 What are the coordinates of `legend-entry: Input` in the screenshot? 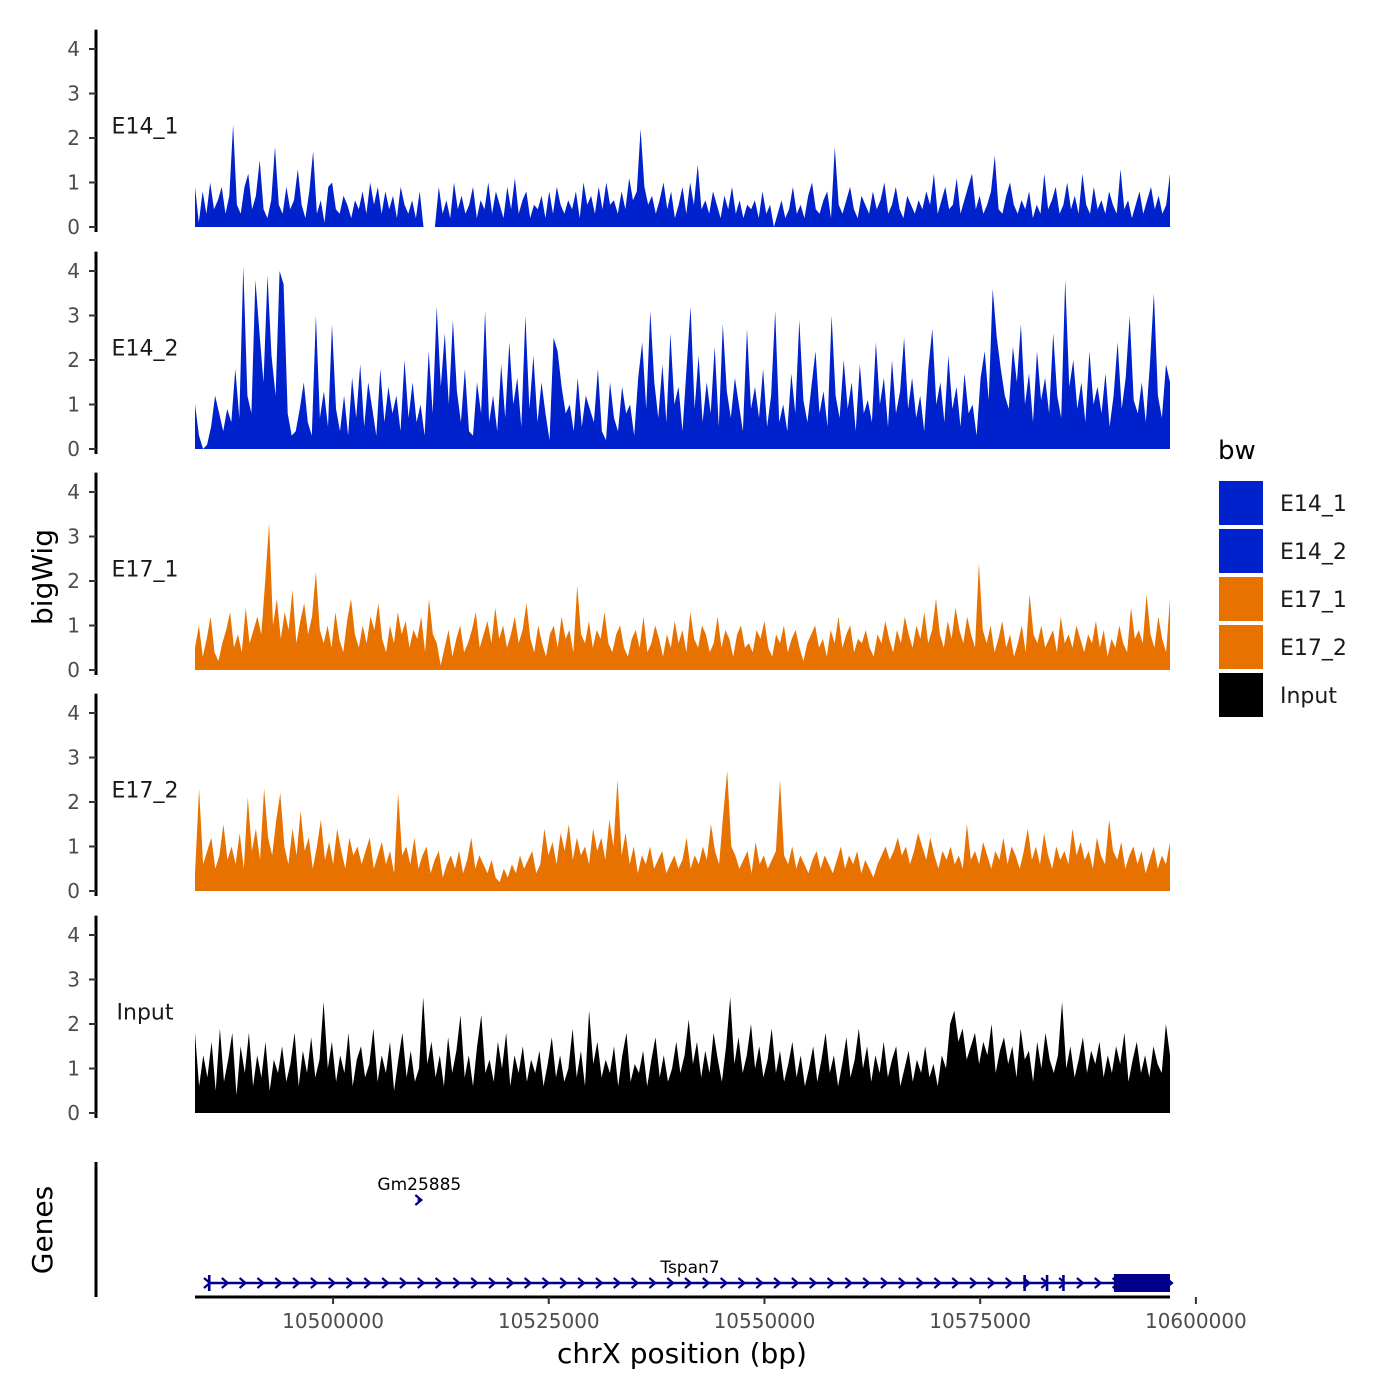 It's located at (1278, 695).